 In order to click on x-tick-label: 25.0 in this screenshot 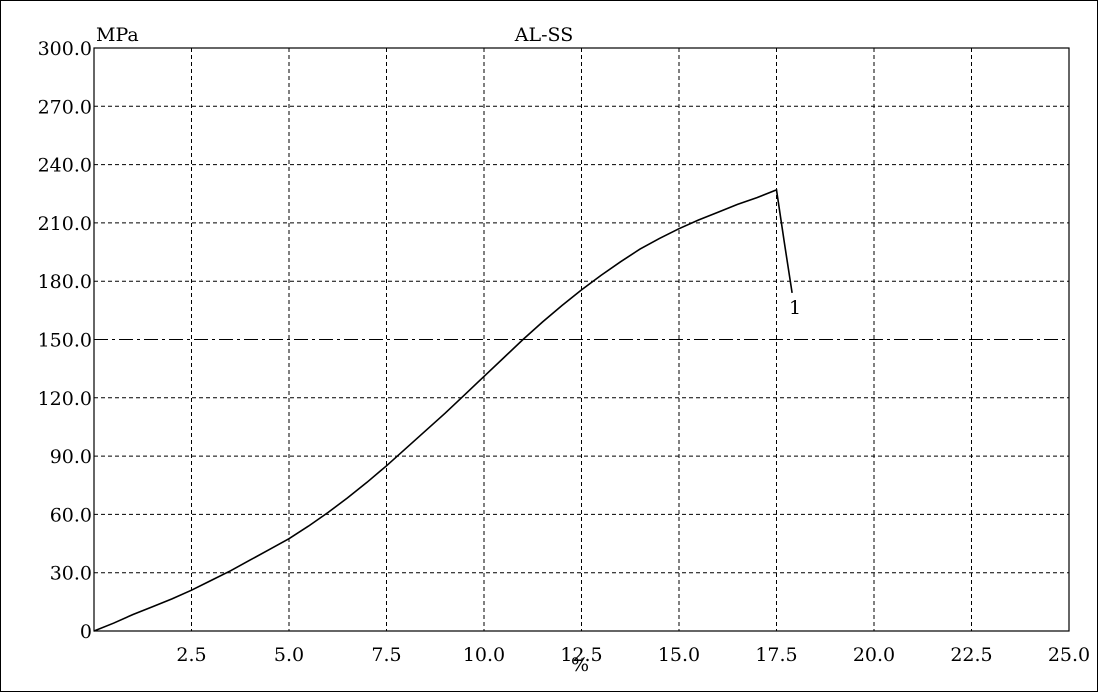, I will do `click(1069, 655)`.